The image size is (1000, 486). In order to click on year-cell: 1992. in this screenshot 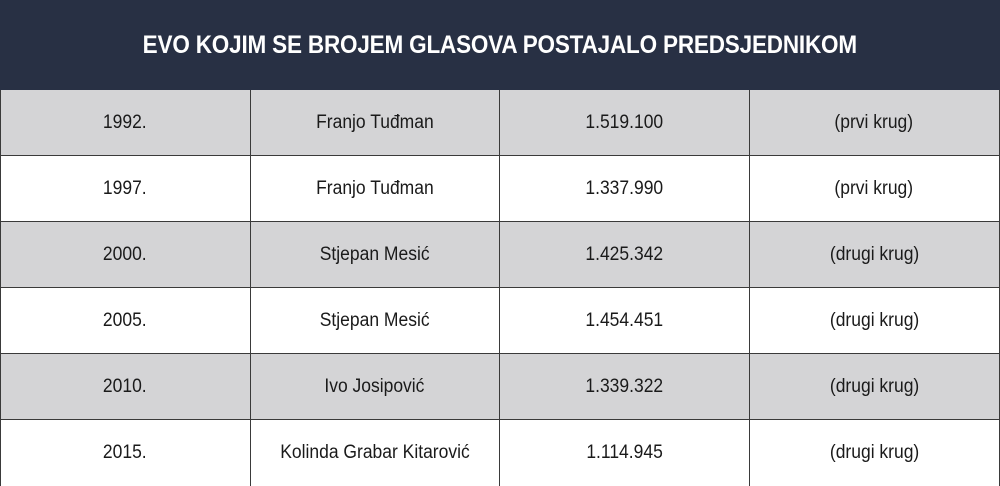, I will do `click(126, 122)`.